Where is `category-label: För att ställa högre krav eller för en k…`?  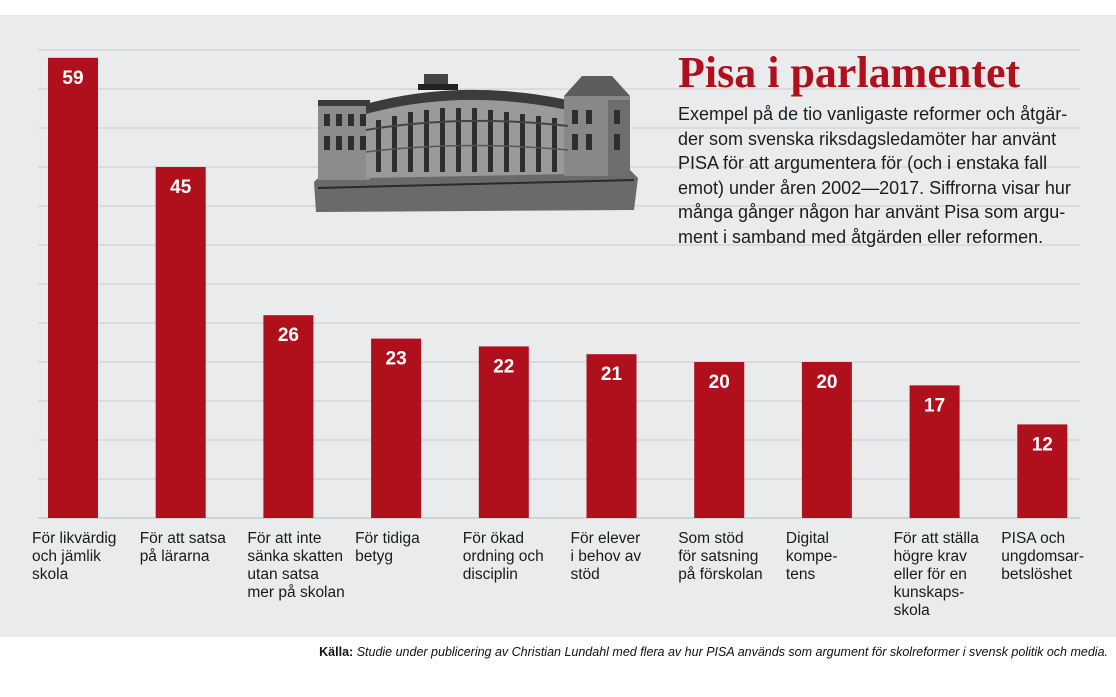 category-label: För att ställa högre krav eller för en k… is located at coordinates (936, 574).